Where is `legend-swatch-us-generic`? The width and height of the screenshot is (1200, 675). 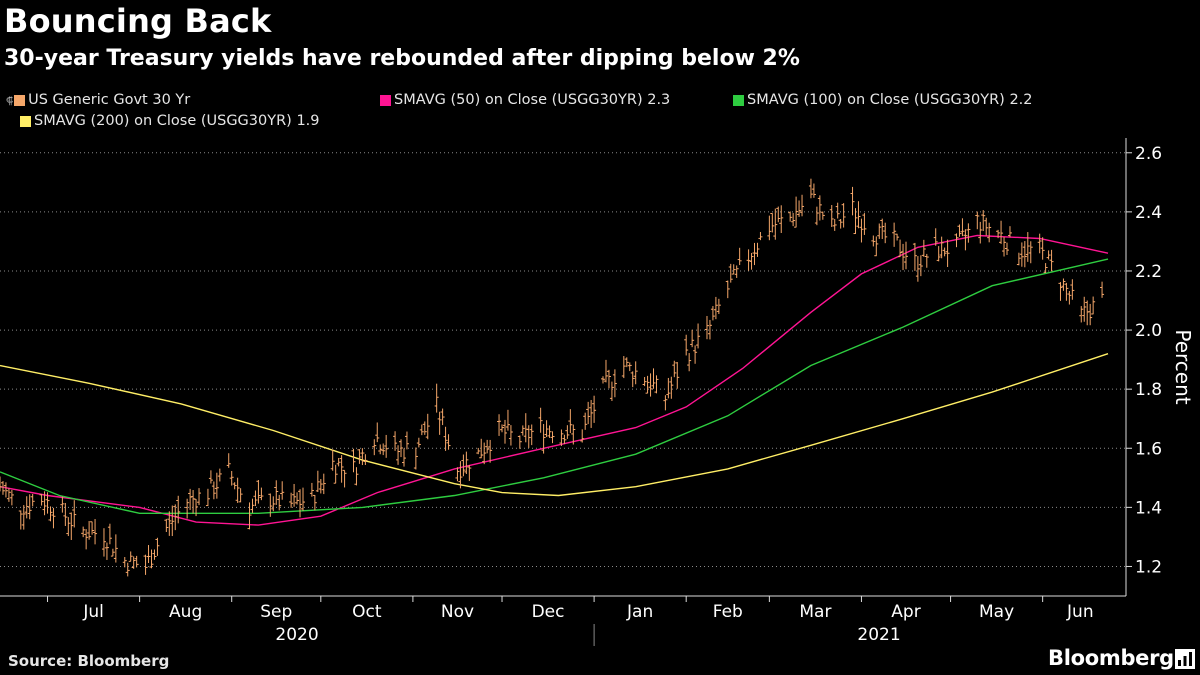
legend-swatch-us-generic is located at coordinates (20, 100).